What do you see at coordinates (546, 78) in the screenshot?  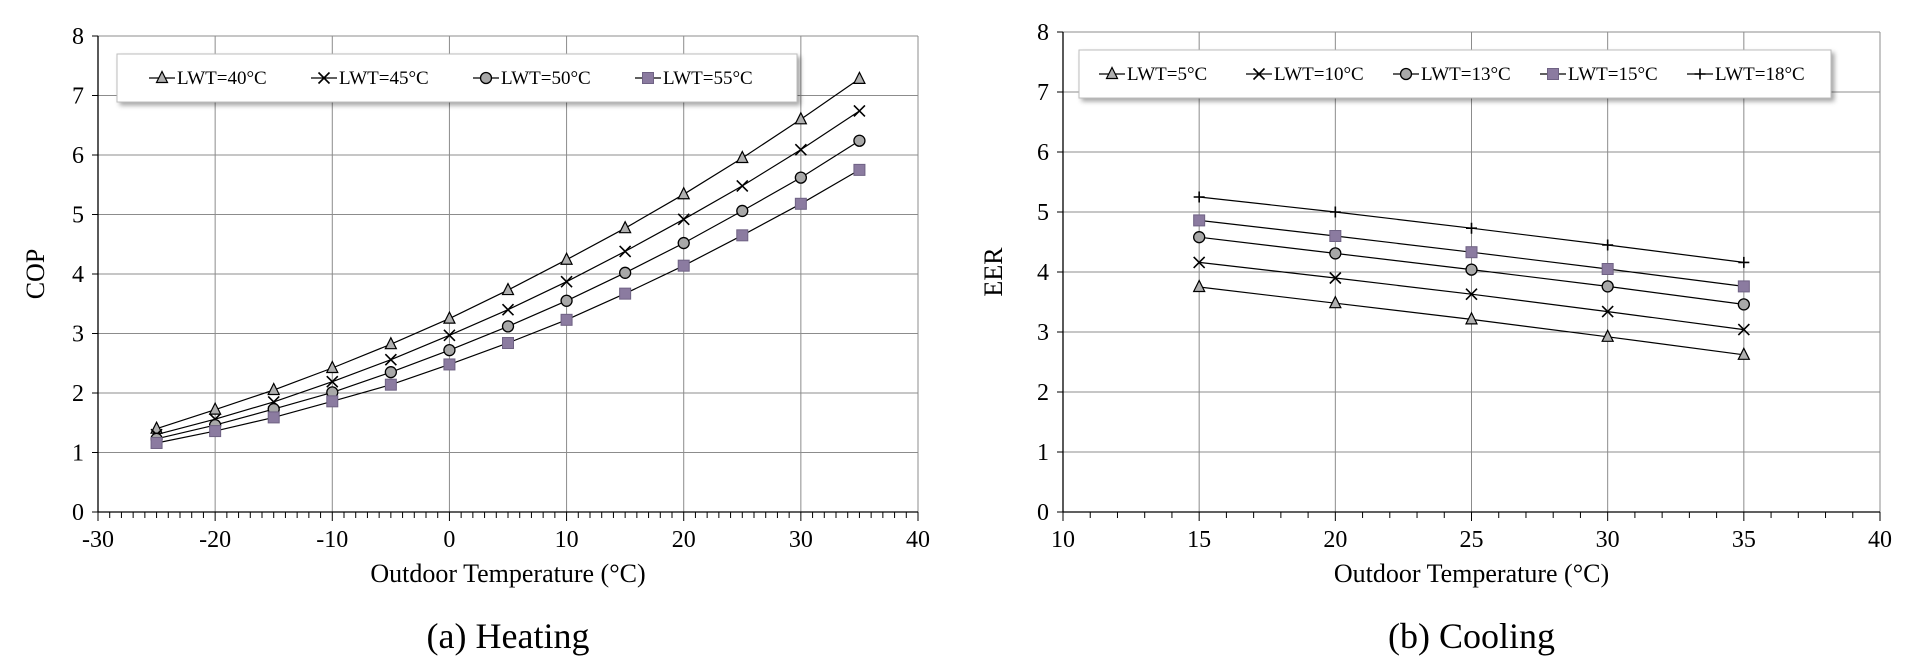 I see `legend-label: LWT=50°C` at bounding box center [546, 78].